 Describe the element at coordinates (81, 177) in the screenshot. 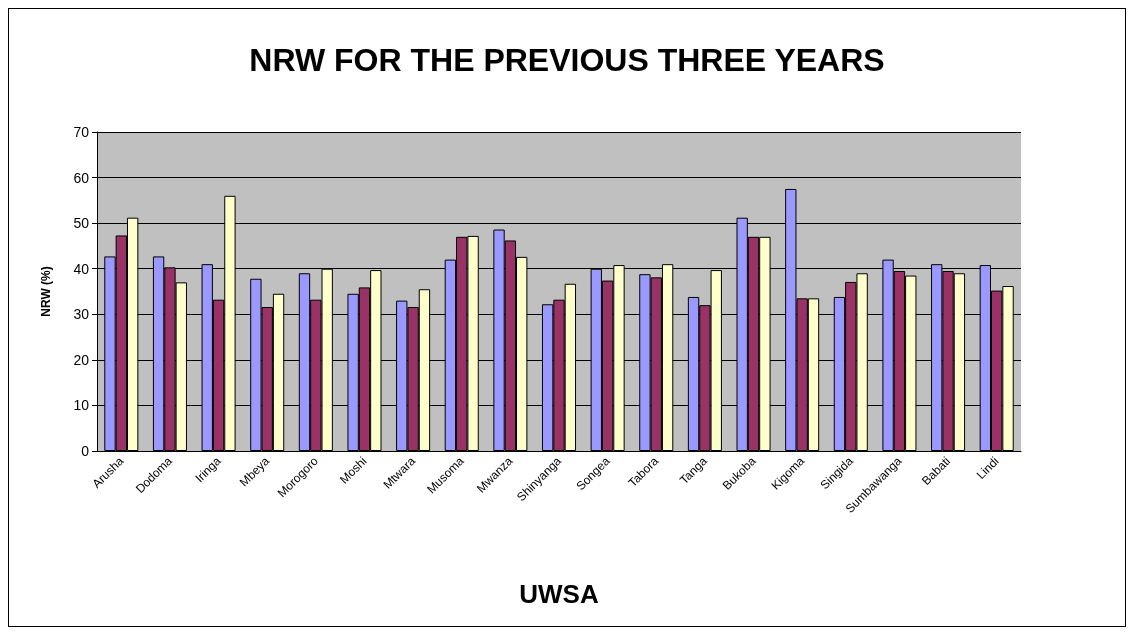

I see `y-tick-label: 60` at that location.